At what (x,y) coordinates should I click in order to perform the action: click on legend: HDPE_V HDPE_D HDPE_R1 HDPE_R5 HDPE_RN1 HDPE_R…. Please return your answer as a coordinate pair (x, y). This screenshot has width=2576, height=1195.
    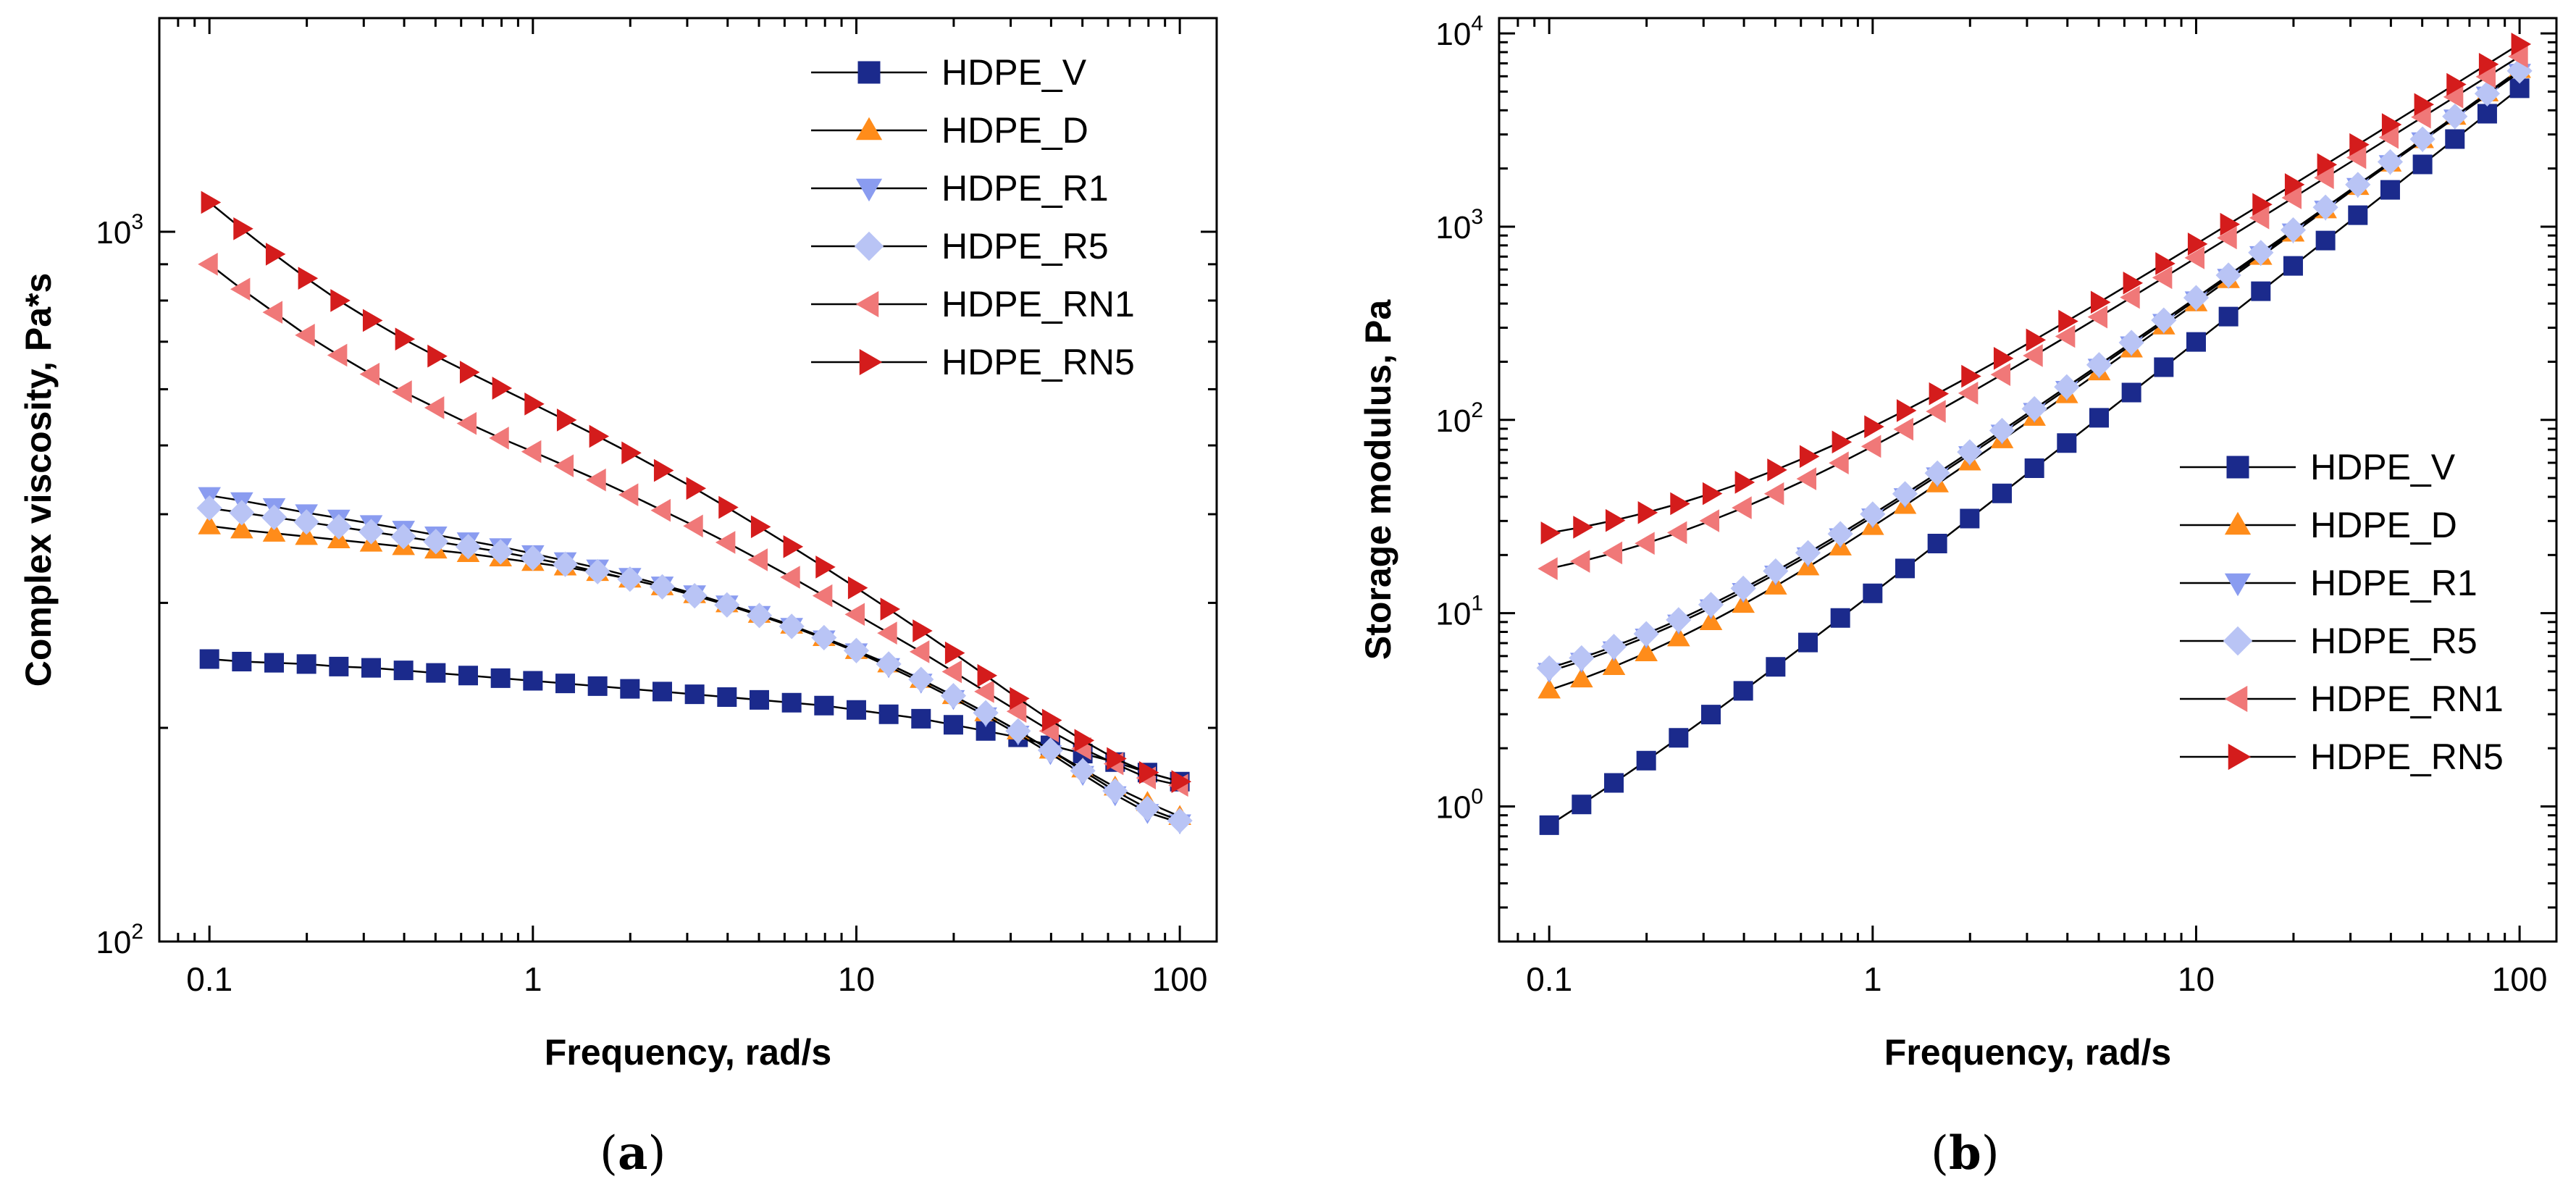
    Looking at the image, I should click on (2342, 612).